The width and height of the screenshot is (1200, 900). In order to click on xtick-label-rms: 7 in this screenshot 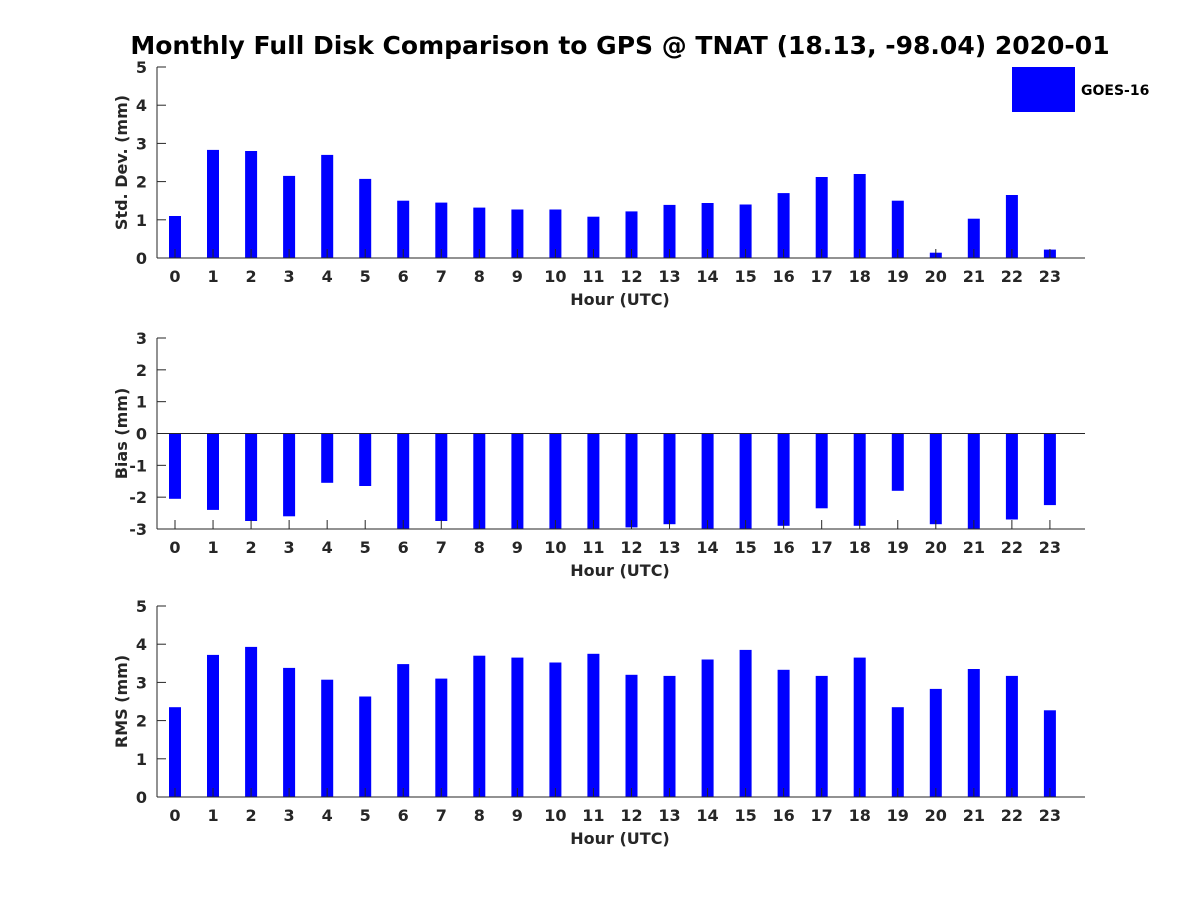, I will do `click(441, 815)`.